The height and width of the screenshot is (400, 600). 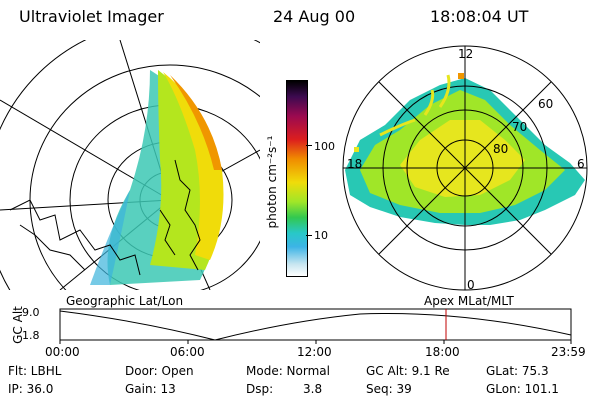 What do you see at coordinates (522, 389) in the screenshot?
I see `status-glon: GLon: 101.1` at bounding box center [522, 389].